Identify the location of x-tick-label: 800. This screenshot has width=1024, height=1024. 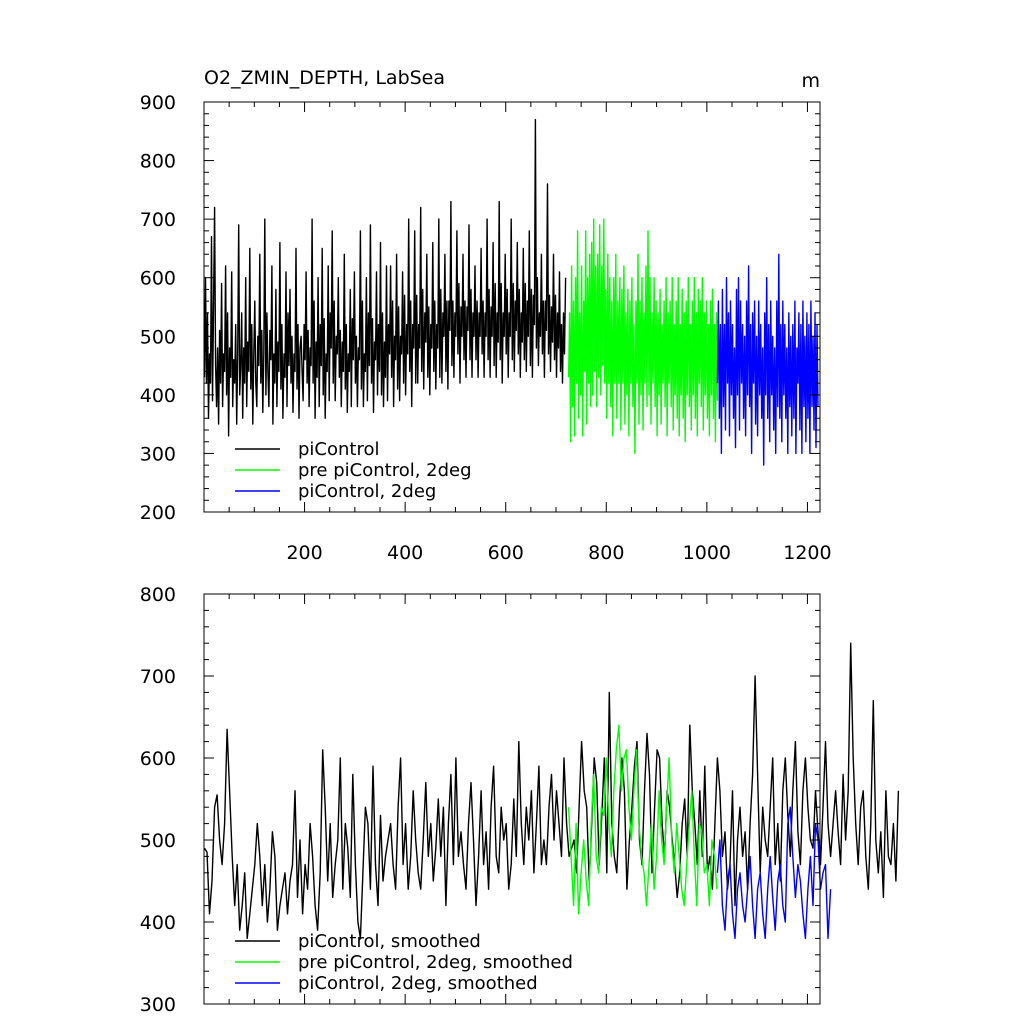
(606, 553).